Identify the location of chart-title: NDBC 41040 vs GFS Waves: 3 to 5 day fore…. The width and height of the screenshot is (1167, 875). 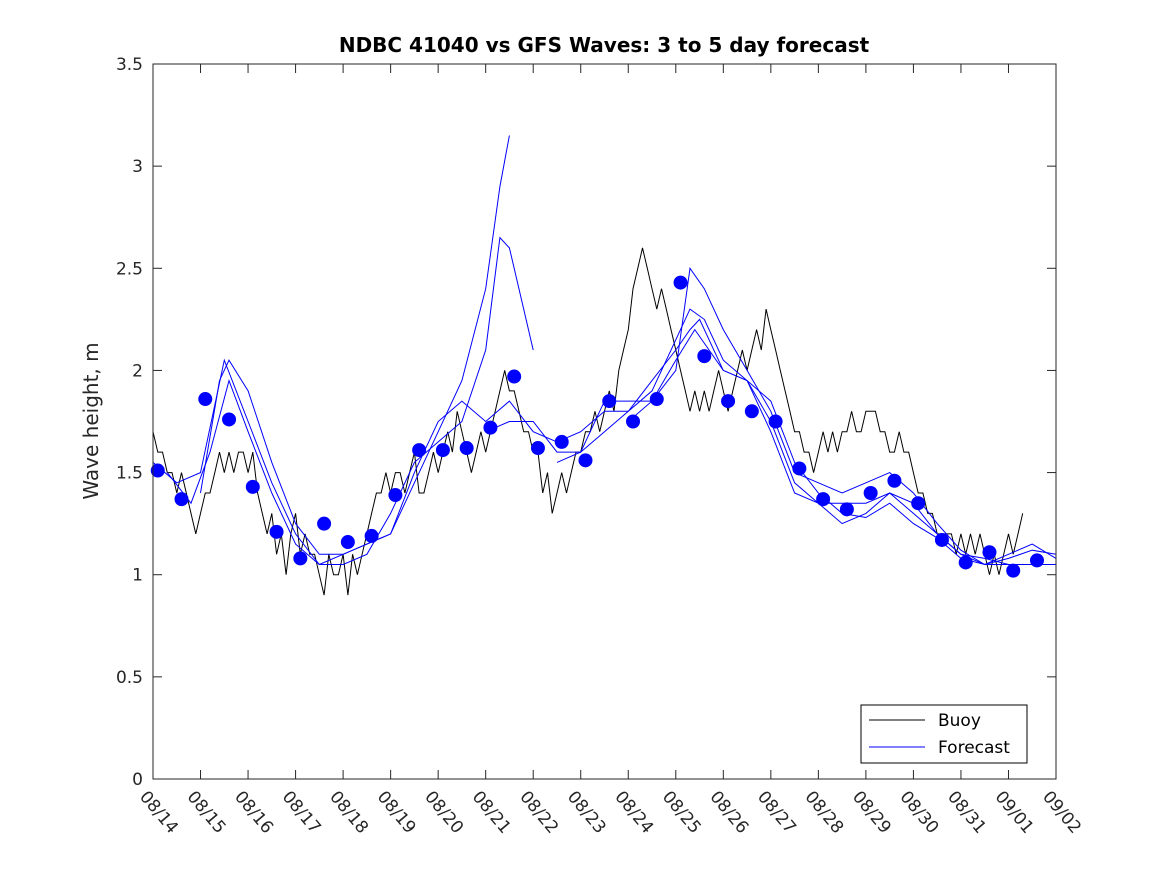
(604, 45).